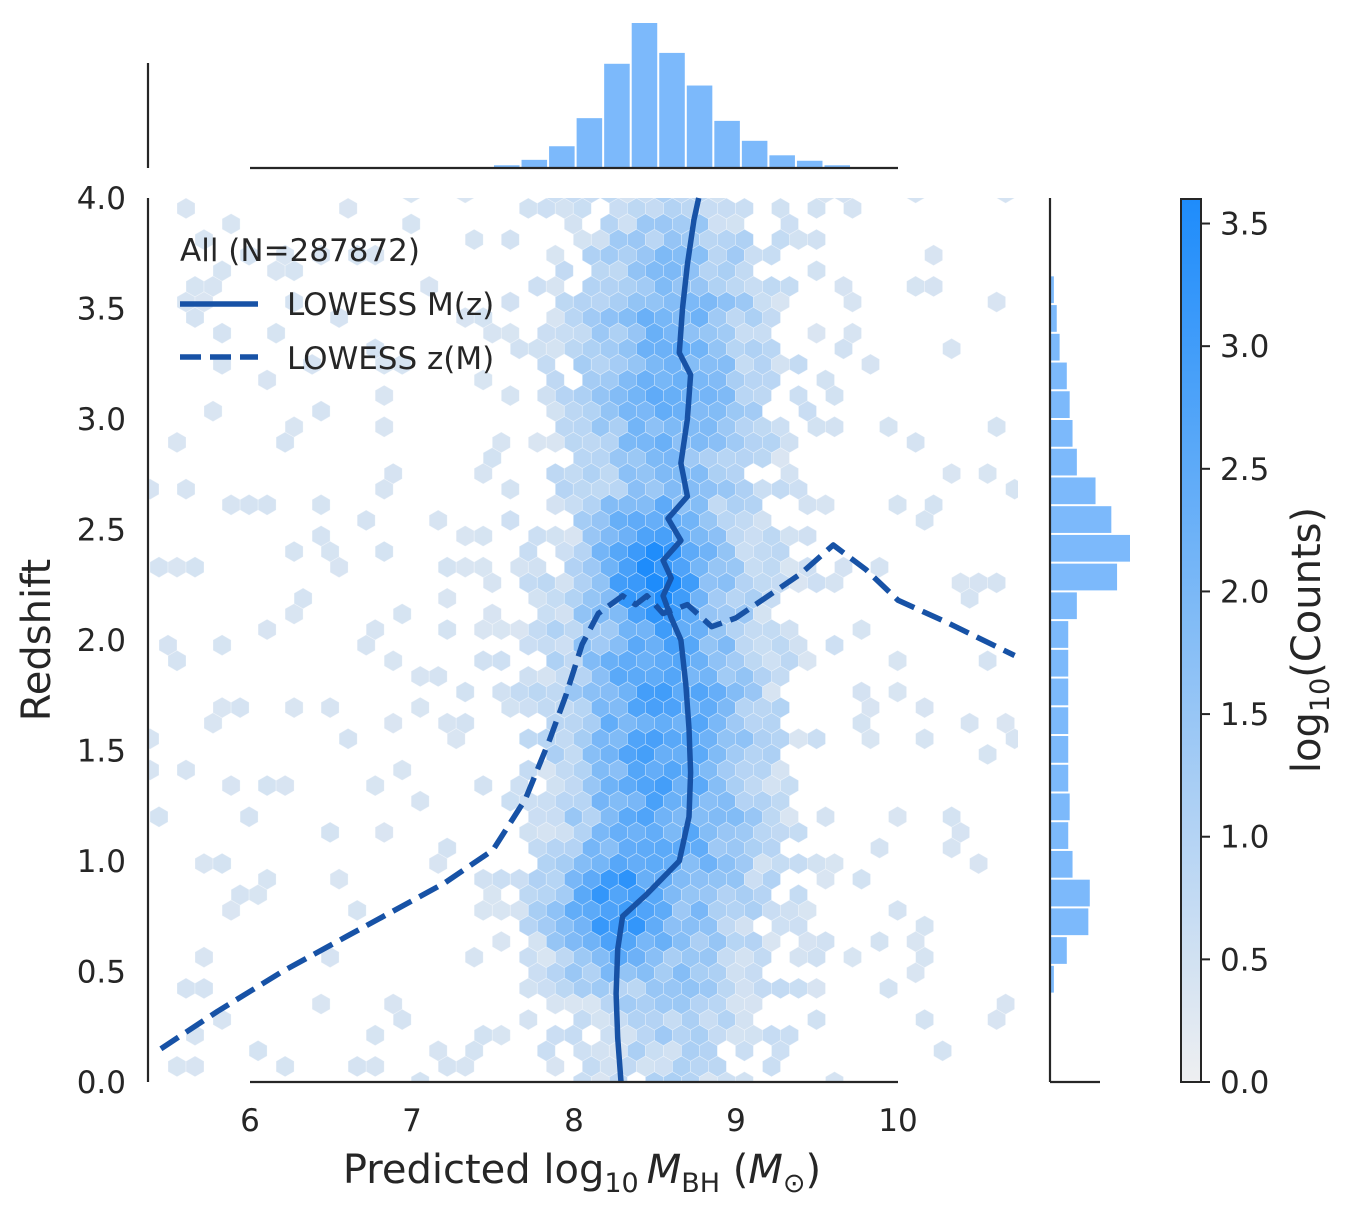 The height and width of the screenshot is (1209, 1350). What do you see at coordinates (574, 1121) in the screenshot?
I see `x-tick-label: 8` at bounding box center [574, 1121].